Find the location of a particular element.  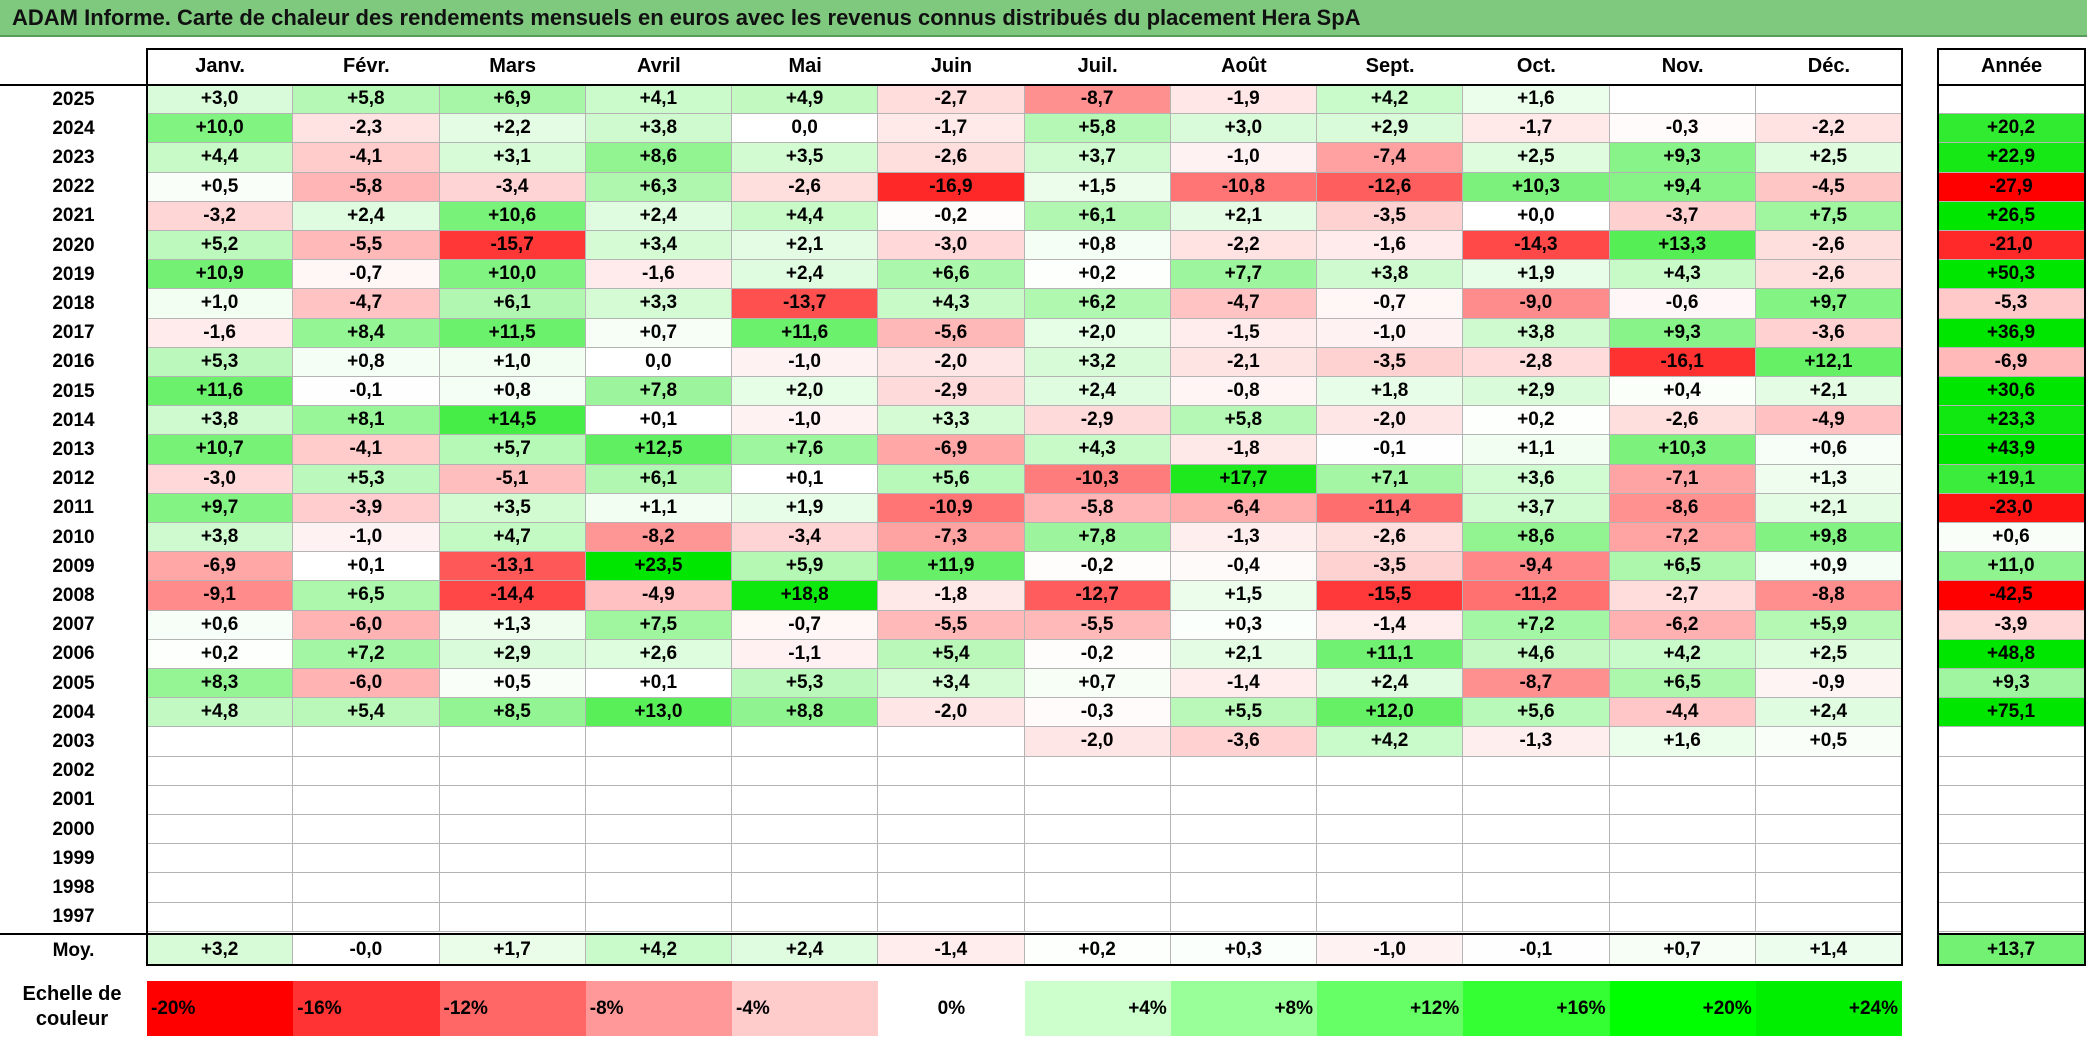

heatmap-cell: +5,8 is located at coordinates (1243, 421).